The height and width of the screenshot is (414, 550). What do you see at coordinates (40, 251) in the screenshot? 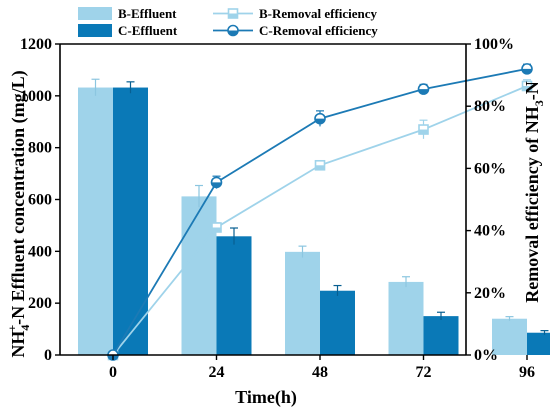
I see `y-left-tick-label-2: 400` at bounding box center [40, 251].